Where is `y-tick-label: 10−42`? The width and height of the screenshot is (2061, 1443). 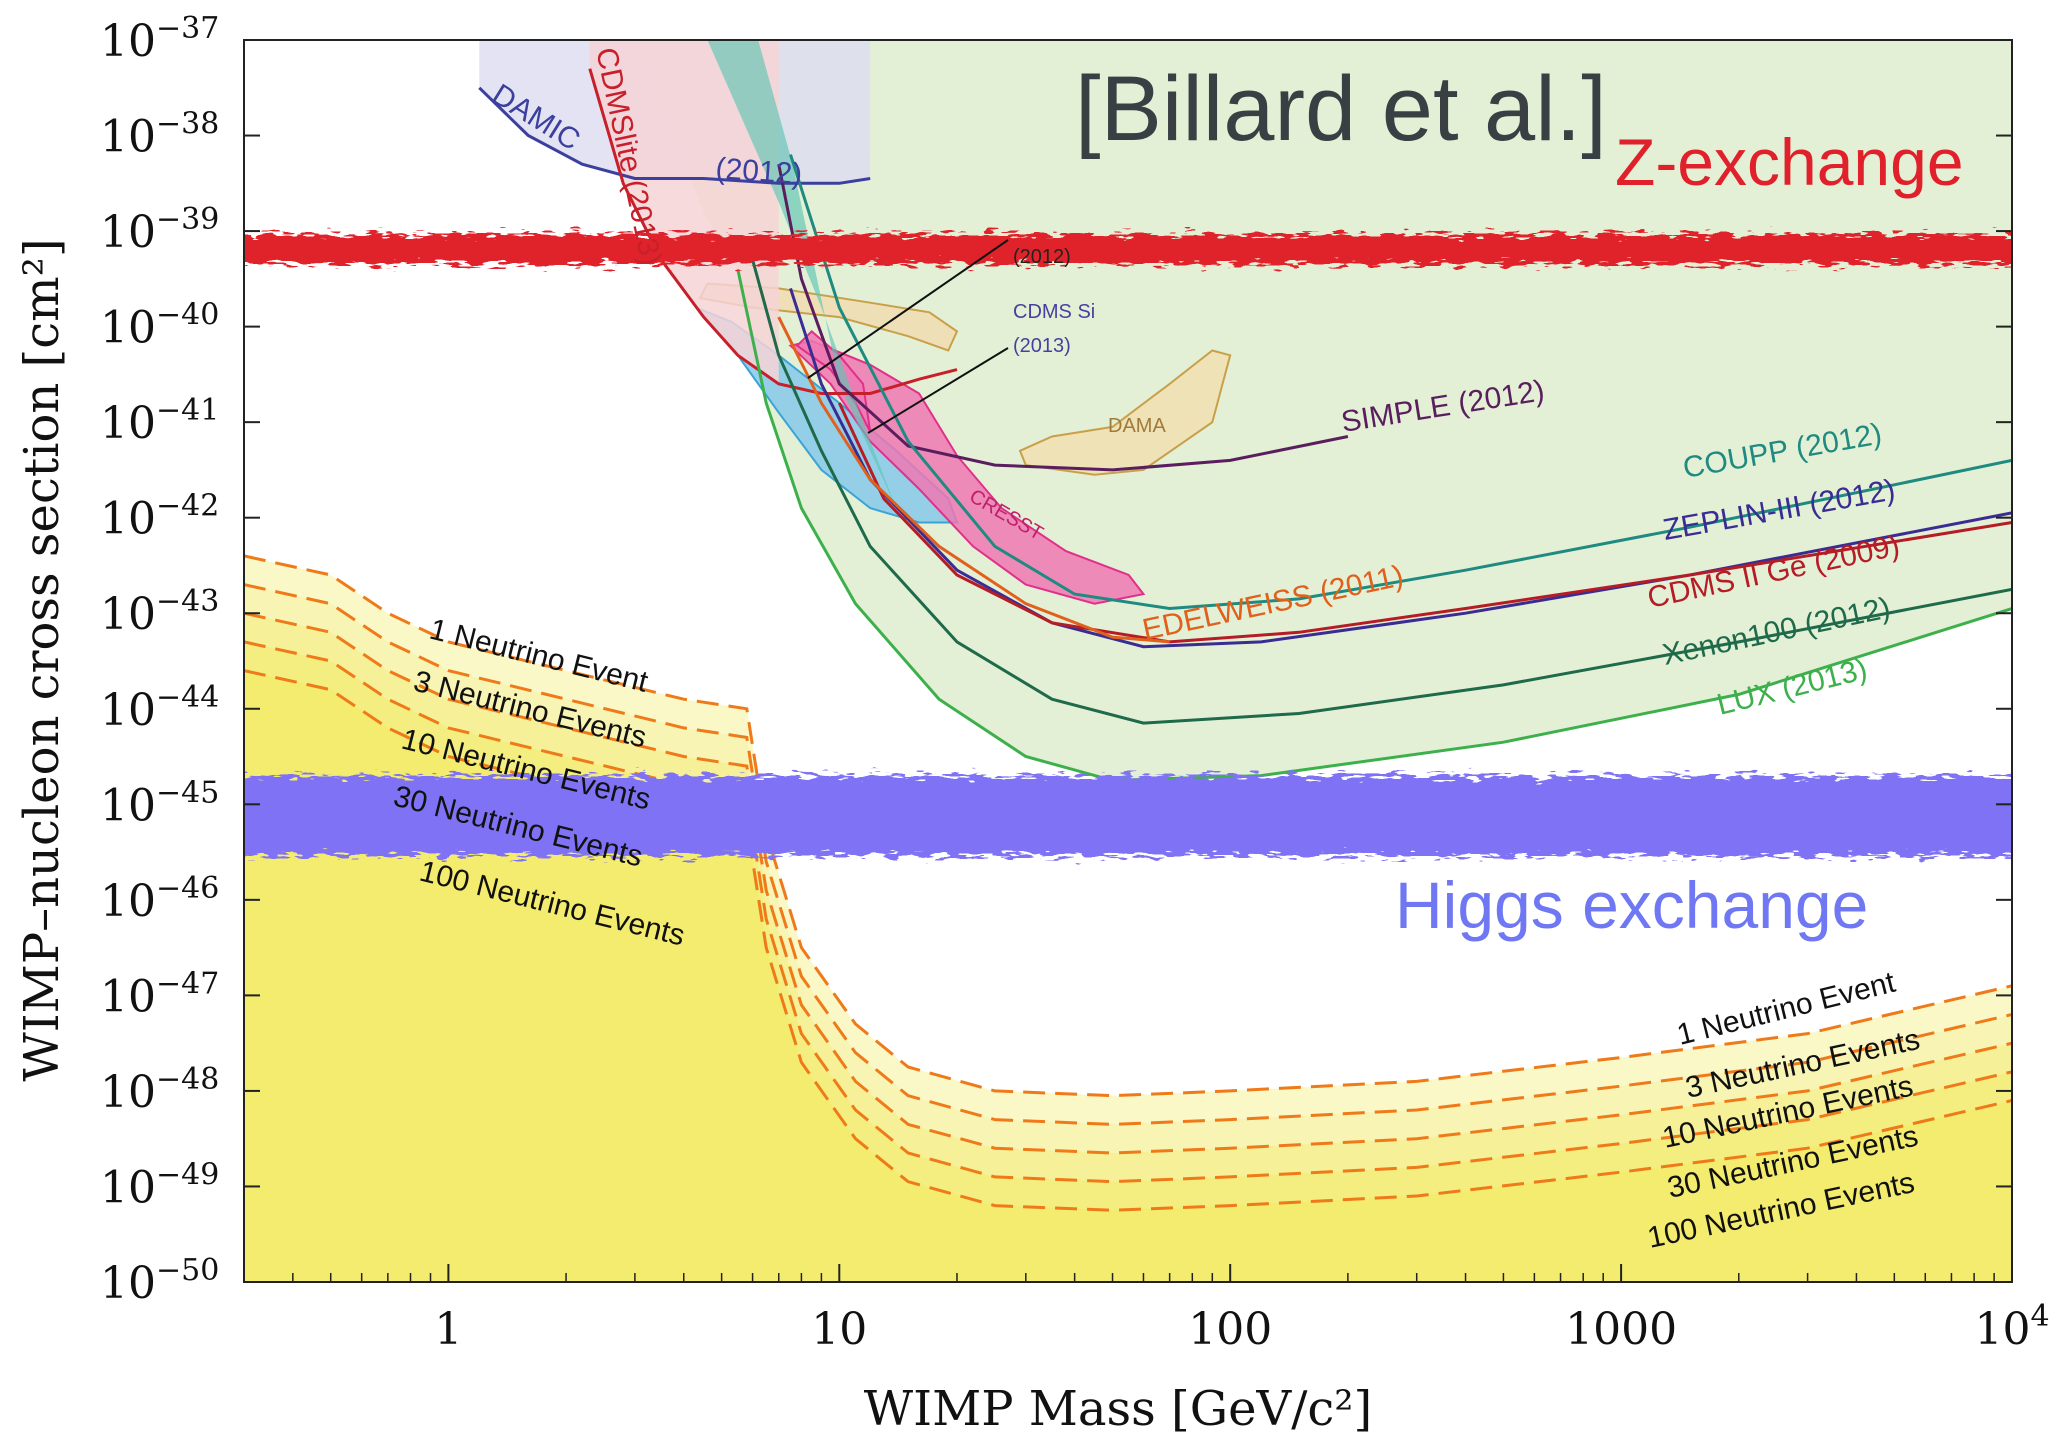 y-tick-label: 10−42 is located at coordinates (159, 517).